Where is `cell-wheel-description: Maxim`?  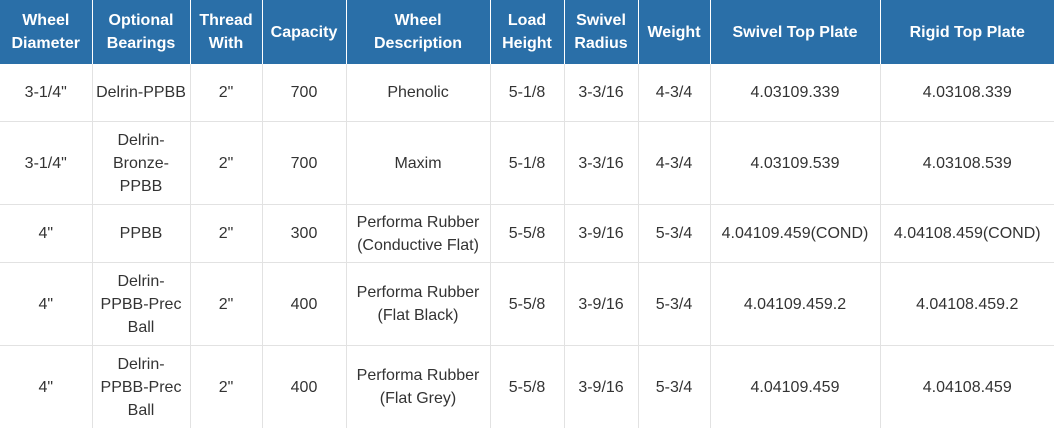
cell-wheel-description: Maxim is located at coordinates (418, 163).